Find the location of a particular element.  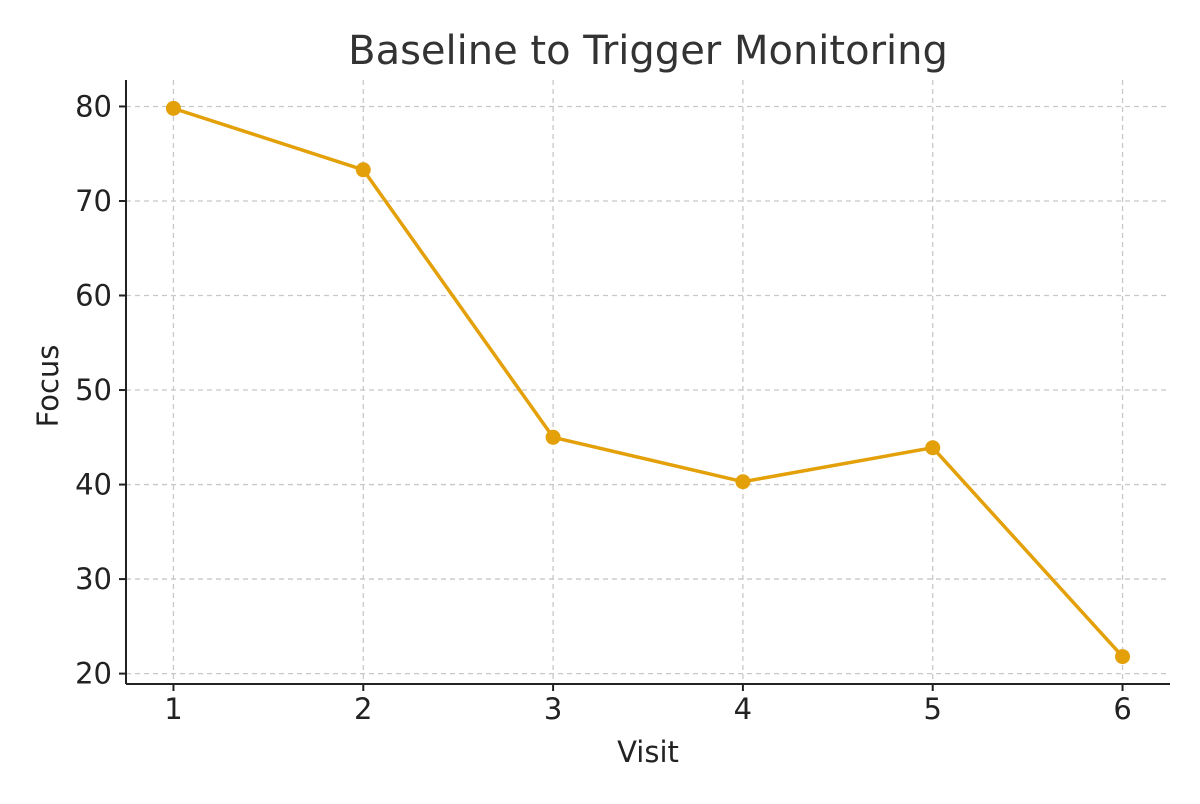

y-tick-label: 70 is located at coordinates (93, 201).